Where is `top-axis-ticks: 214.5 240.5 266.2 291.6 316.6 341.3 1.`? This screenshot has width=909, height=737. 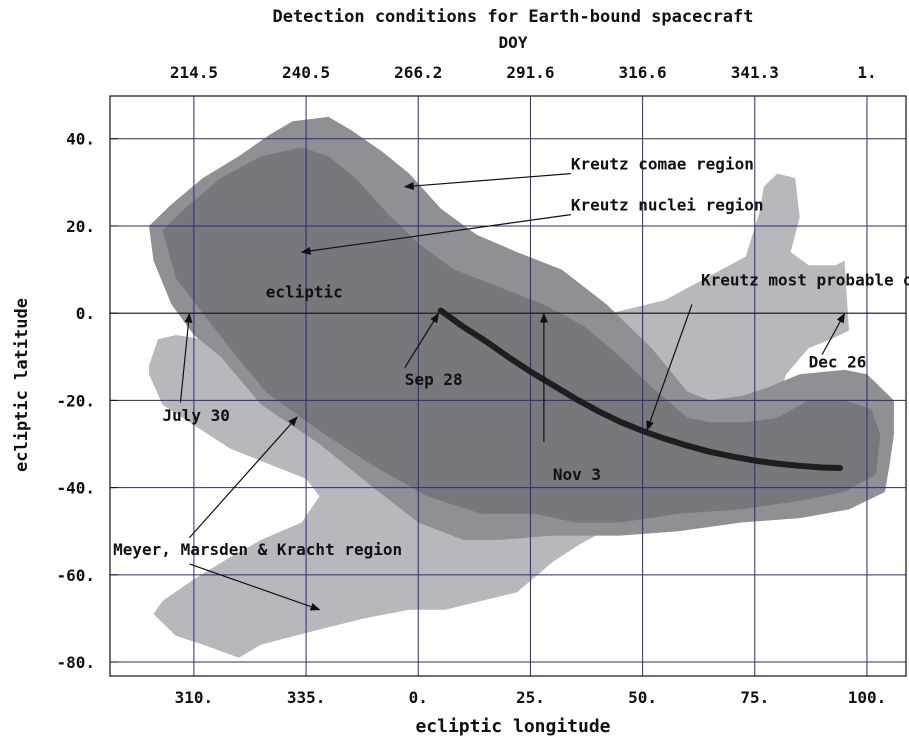
top-axis-ticks: 214.5 240.5 266.2 291.6 316.6 341.3 1. is located at coordinates (523, 72).